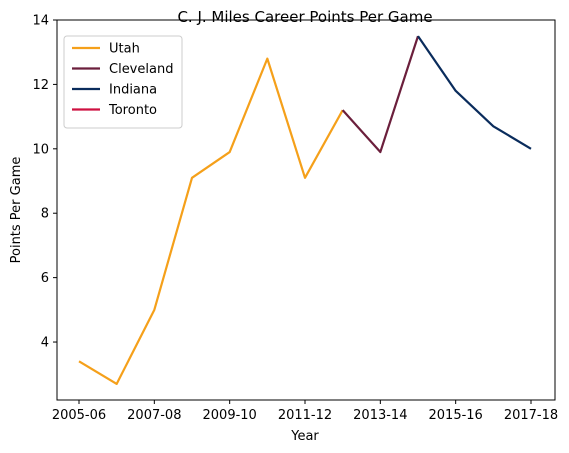 This screenshot has width=569, height=453. What do you see at coordinates (305, 415) in the screenshot?
I see `x-tick-label: 2011-12` at bounding box center [305, 415].